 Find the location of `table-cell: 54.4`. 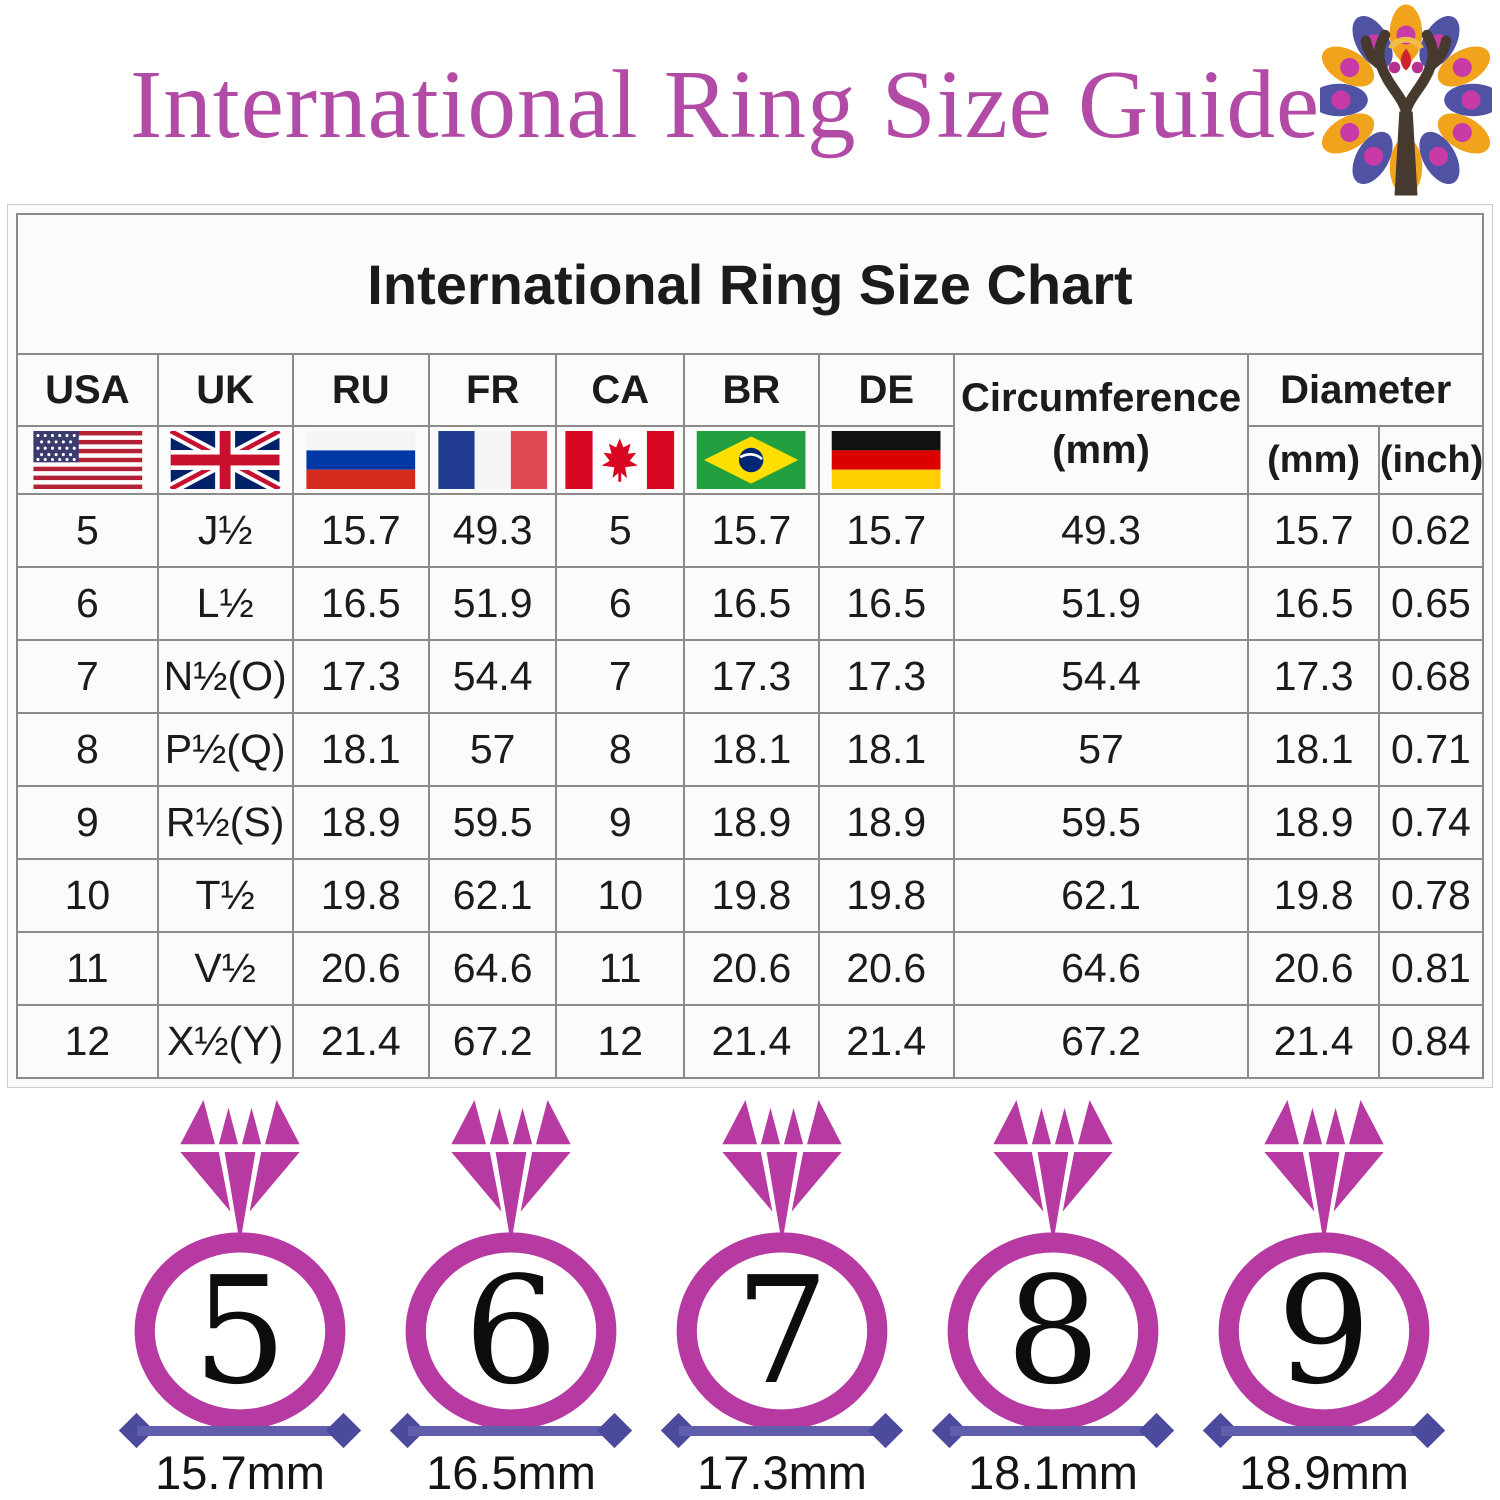

table-cell: 54.4 is located at coordinates (1101, 676).